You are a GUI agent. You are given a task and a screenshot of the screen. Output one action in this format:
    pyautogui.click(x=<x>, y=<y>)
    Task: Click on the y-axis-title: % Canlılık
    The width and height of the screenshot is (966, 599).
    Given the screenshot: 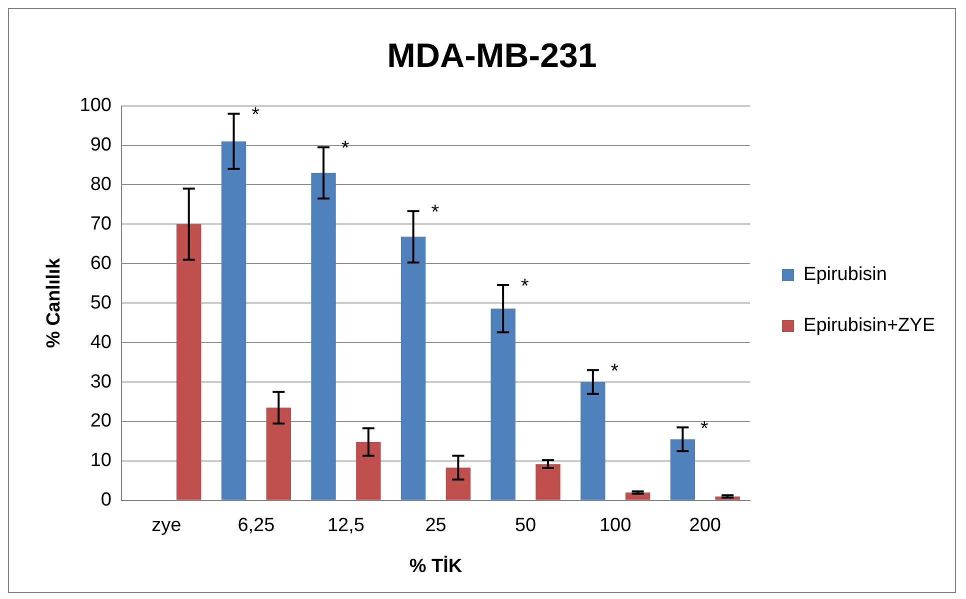 What is the action you would take?
    pyautogui.click(x=54, y=303)
    